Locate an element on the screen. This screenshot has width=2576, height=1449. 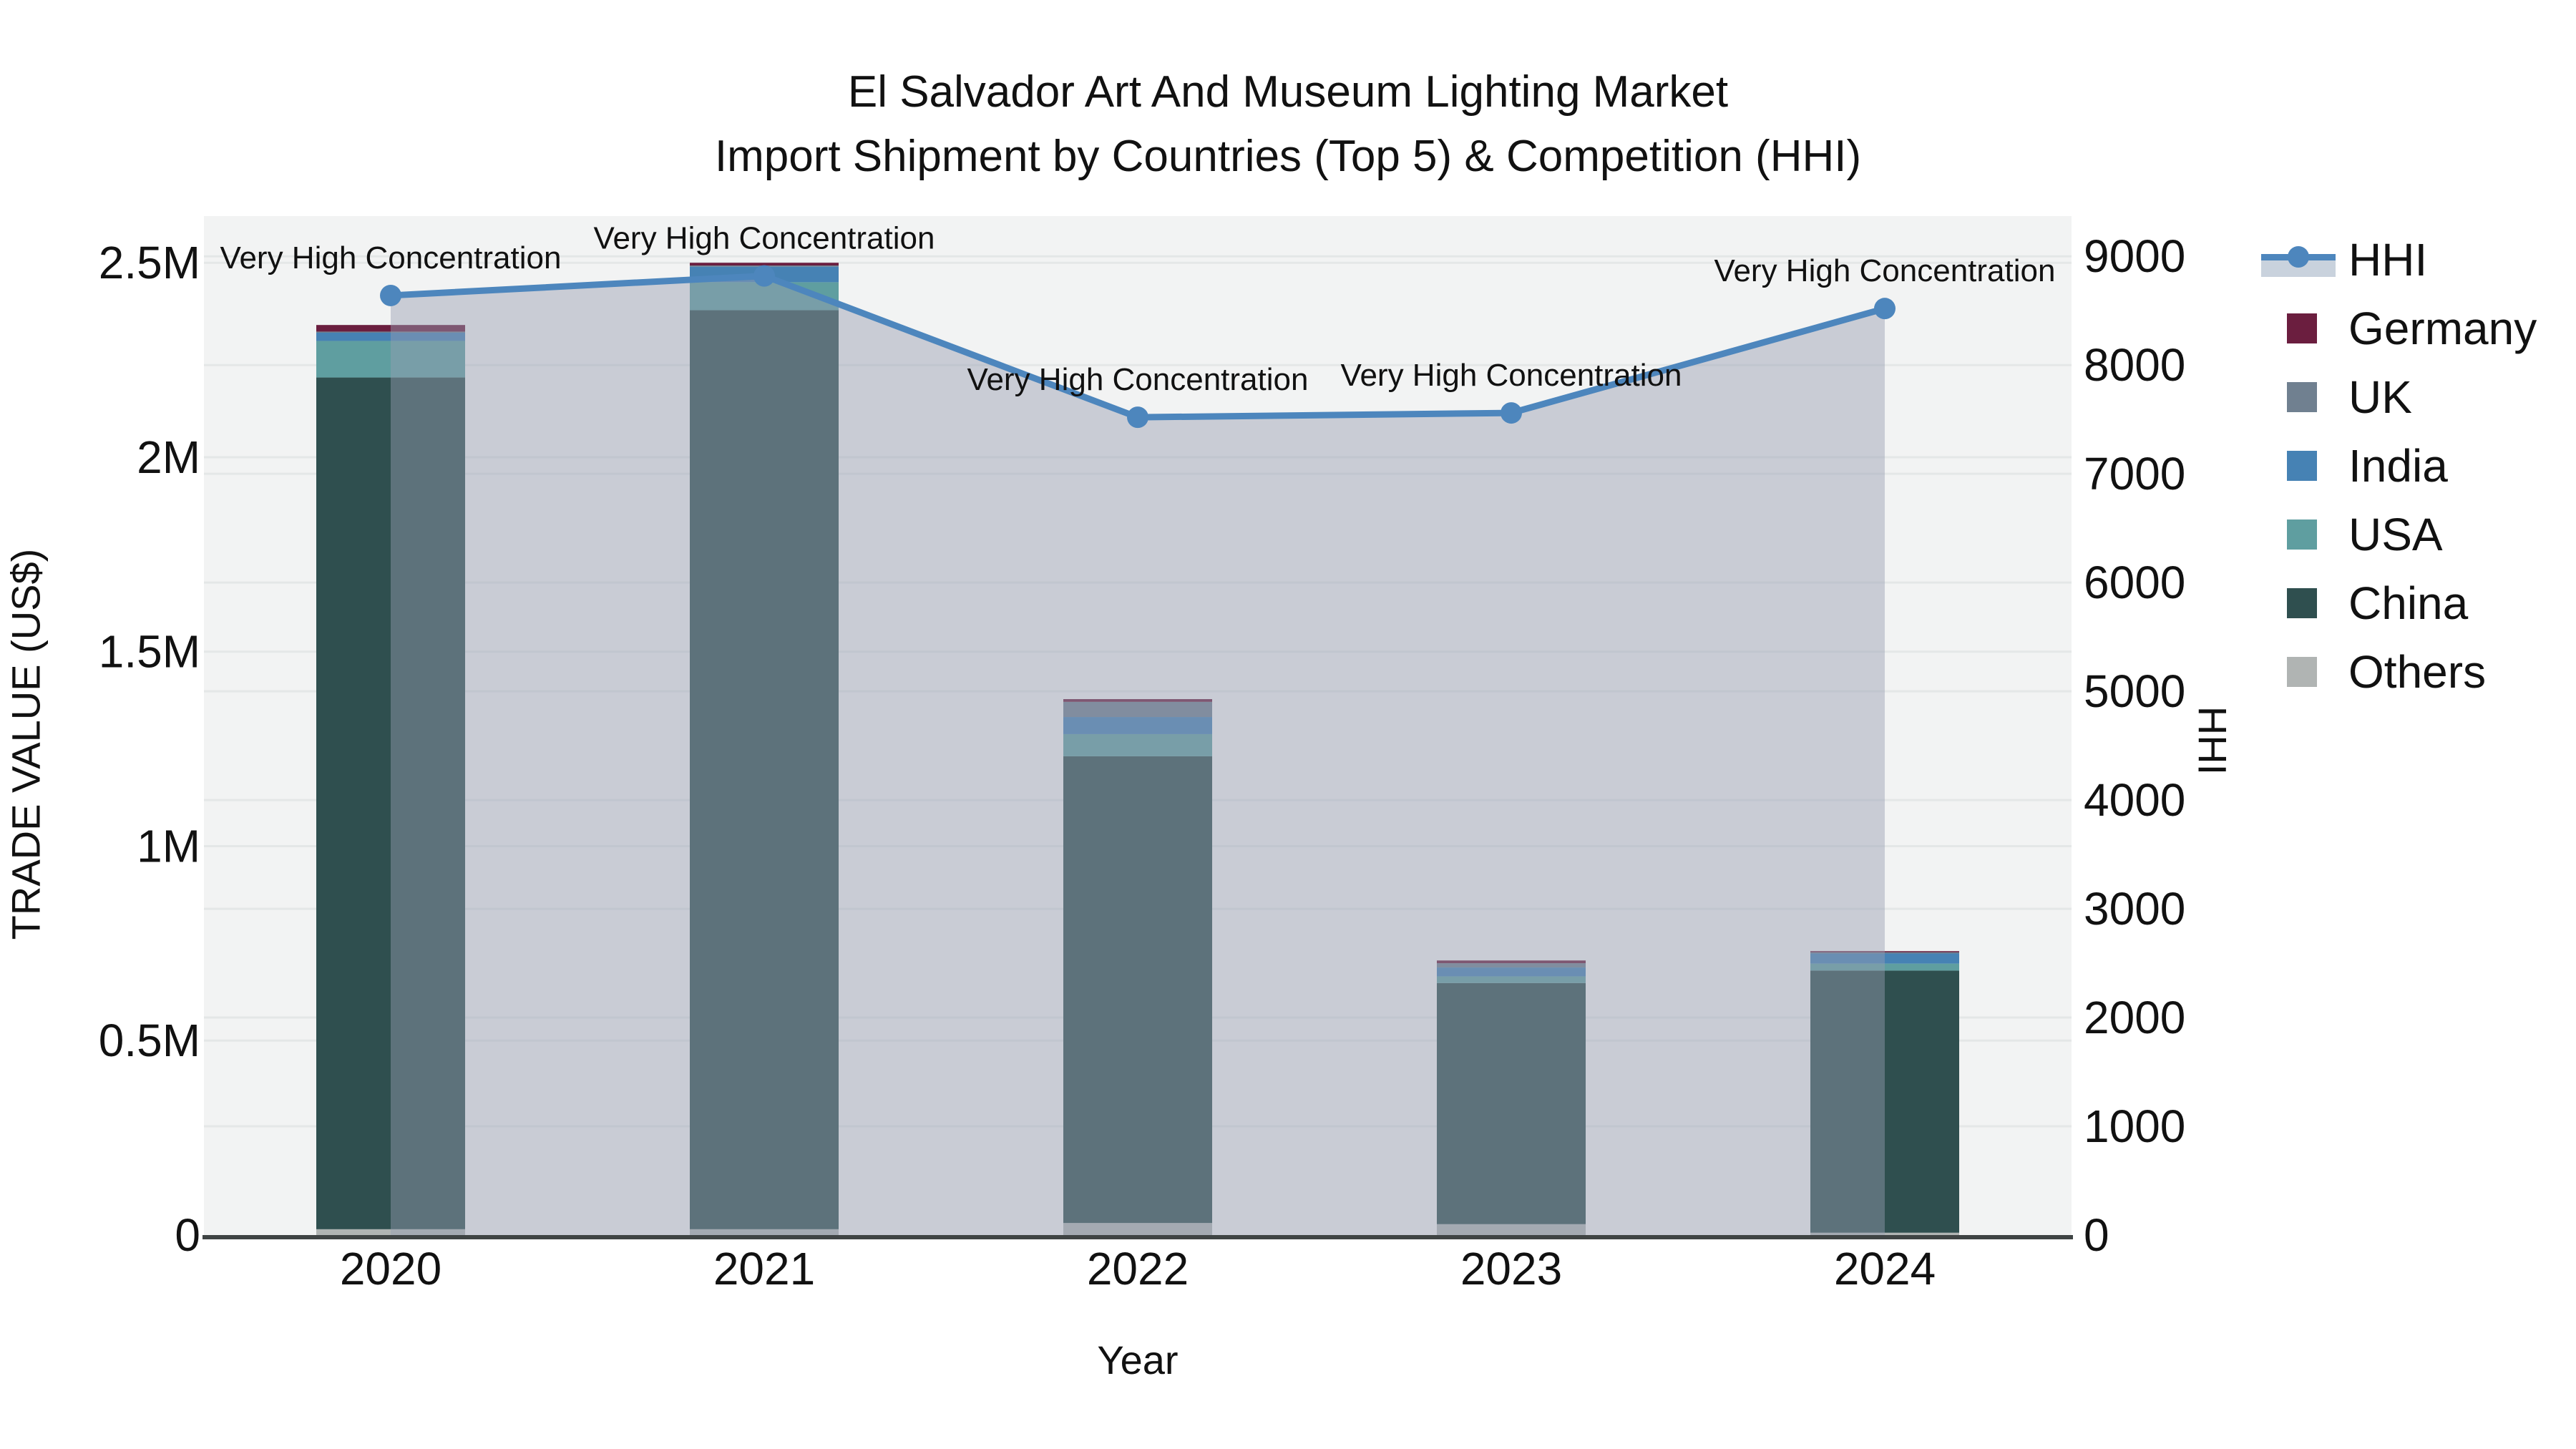
legend-item-china: China is located at coordinates (2364, 603).